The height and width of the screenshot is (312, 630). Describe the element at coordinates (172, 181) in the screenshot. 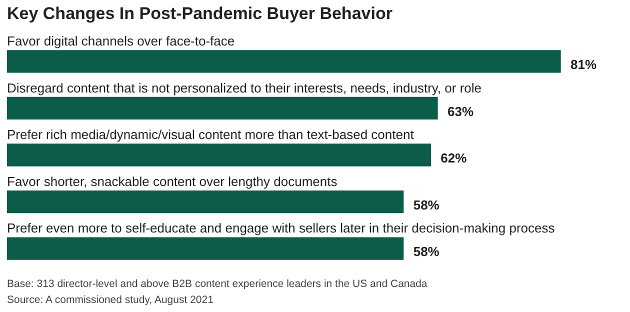

I see `y-tick-label: Favor shorter, snackable content over lengthy documents` at that location.